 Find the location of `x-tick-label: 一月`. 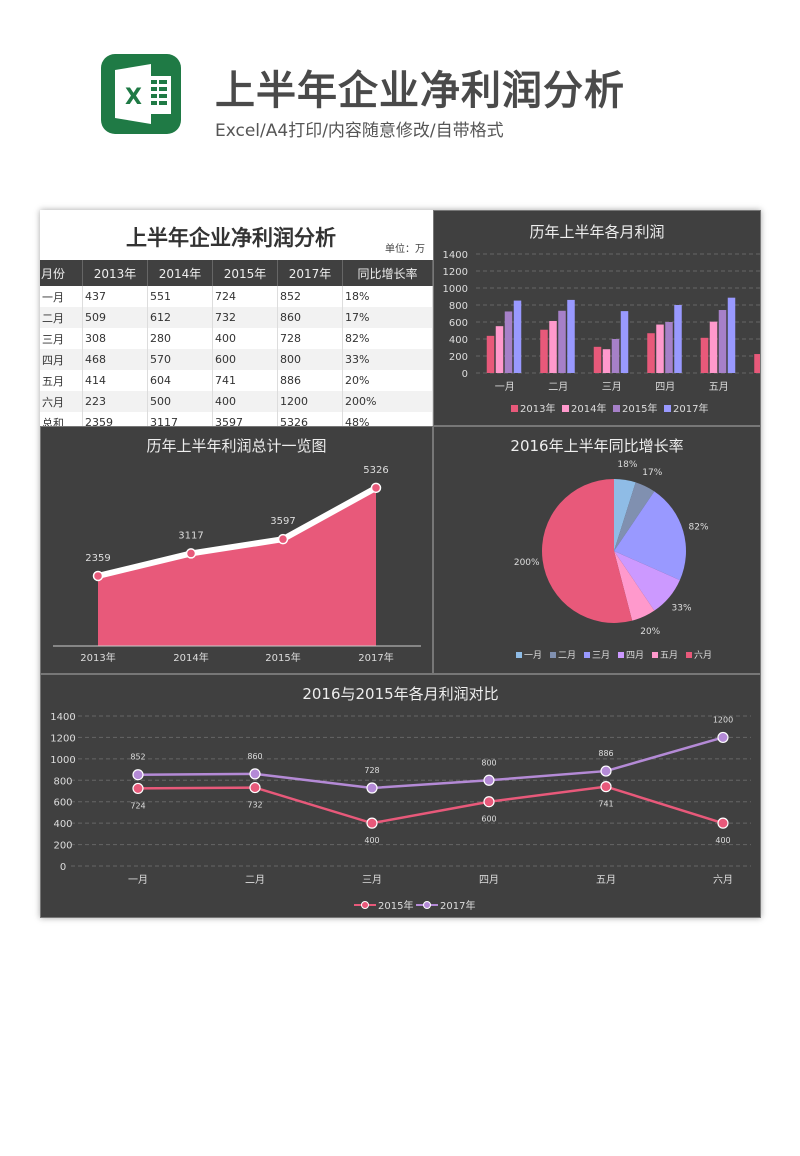

x-tick-label: 一月 is located at coordinates (505, 387).